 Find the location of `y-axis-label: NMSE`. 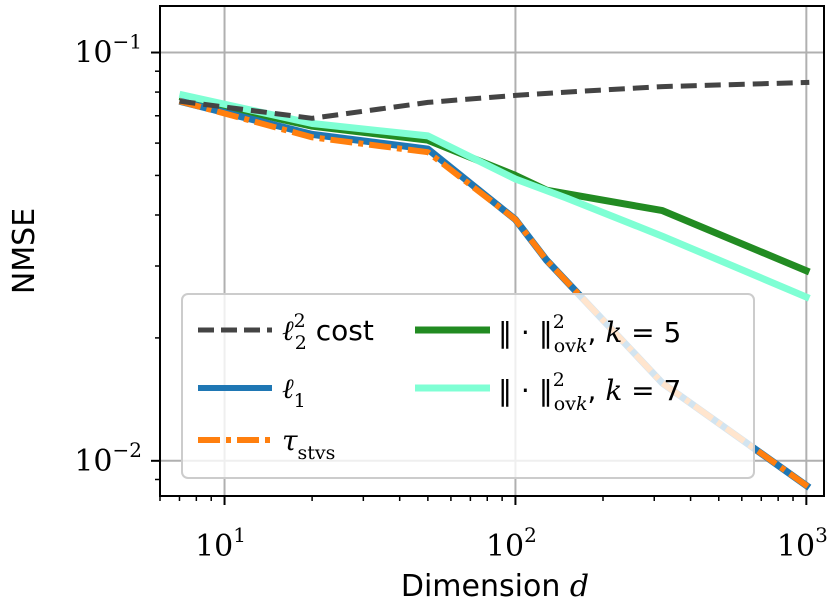

y-axis-label: NMSE is located at coordinates (24, 251).